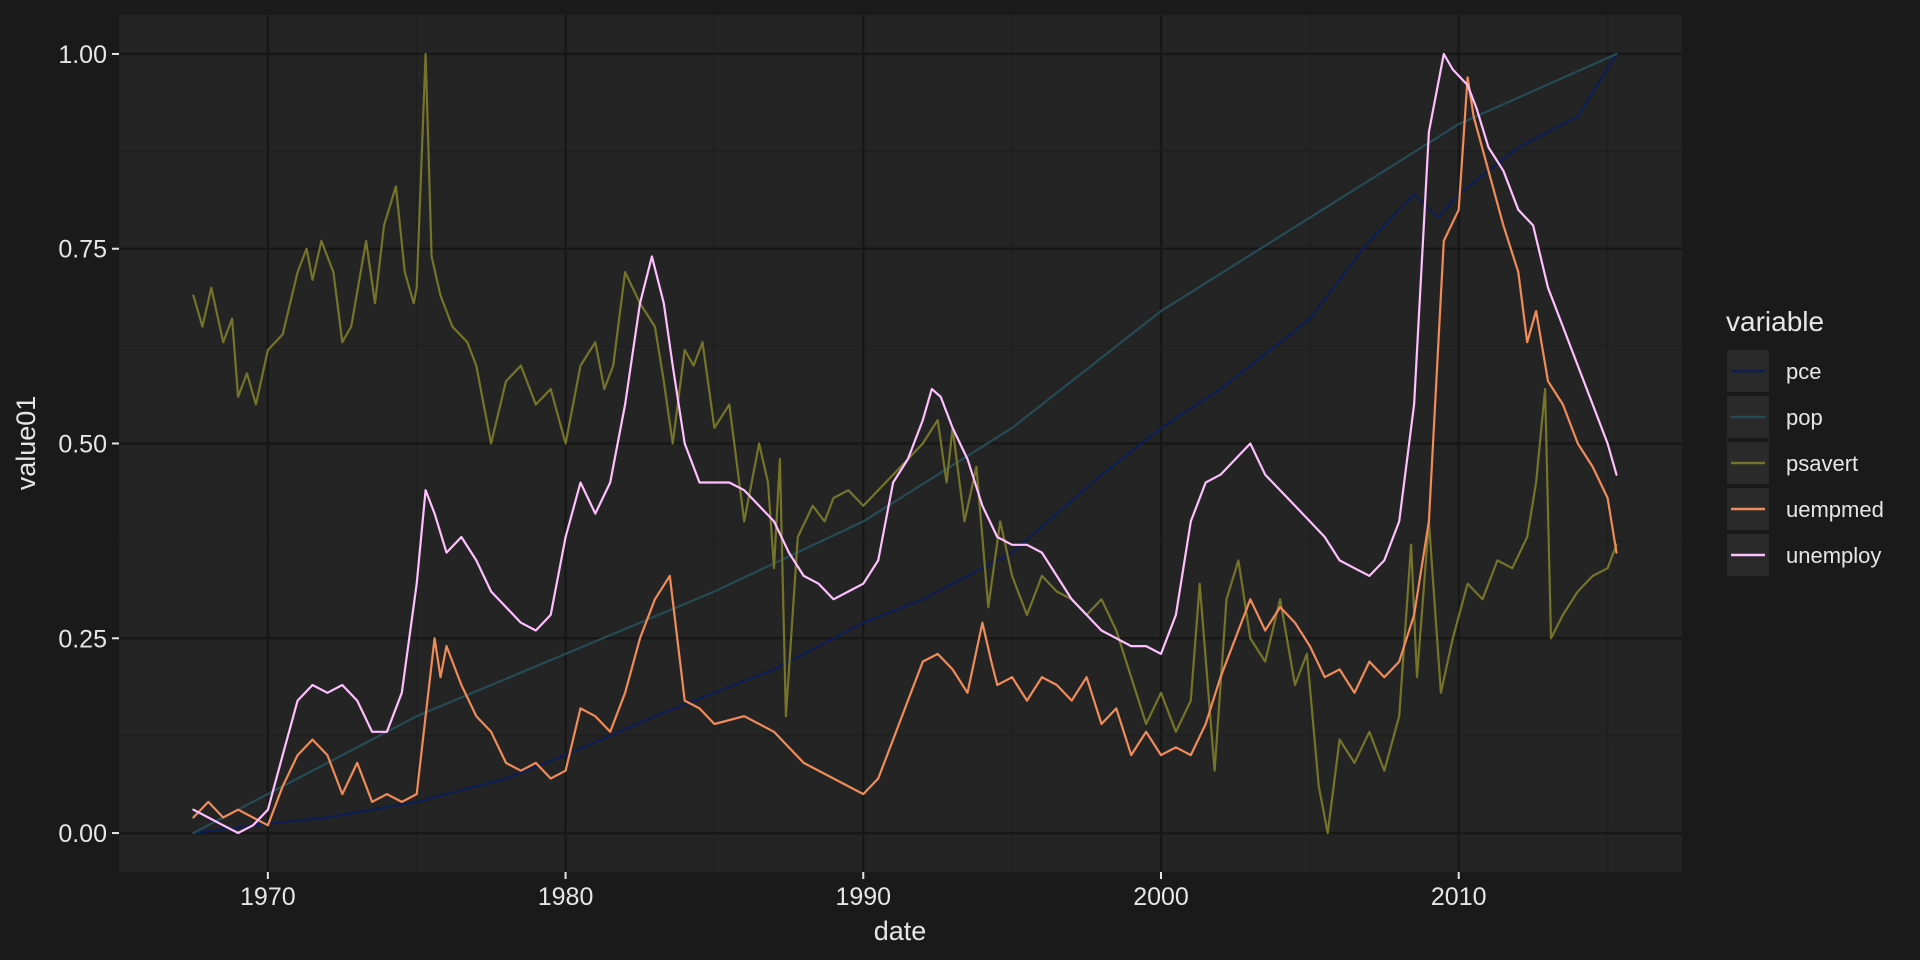 This screenshot has width=1920, height=960. I want to click on legend-label-uempmed: uempmed, so click(1835, 509).